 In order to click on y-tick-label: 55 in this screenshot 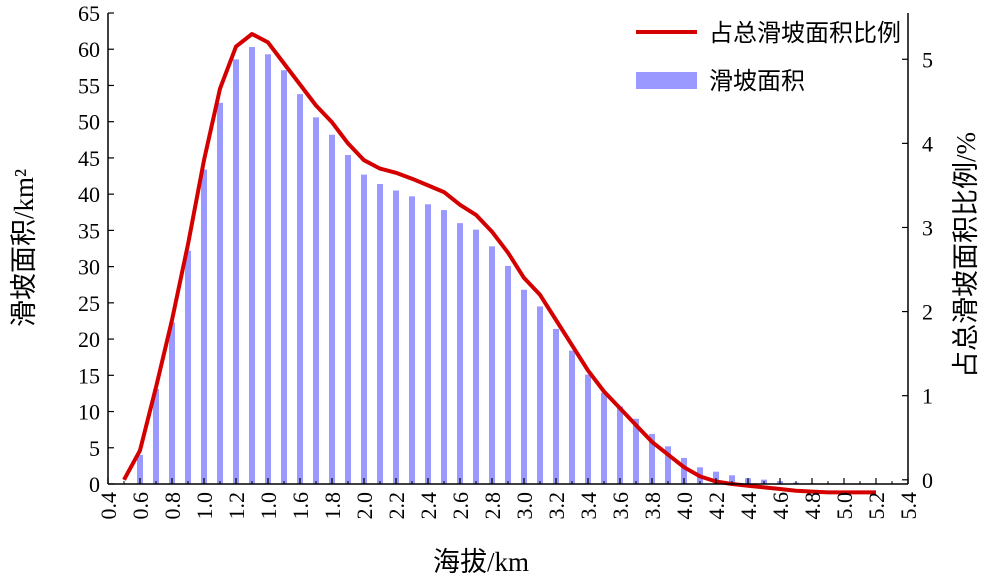, I will do `click(89, 85)`.